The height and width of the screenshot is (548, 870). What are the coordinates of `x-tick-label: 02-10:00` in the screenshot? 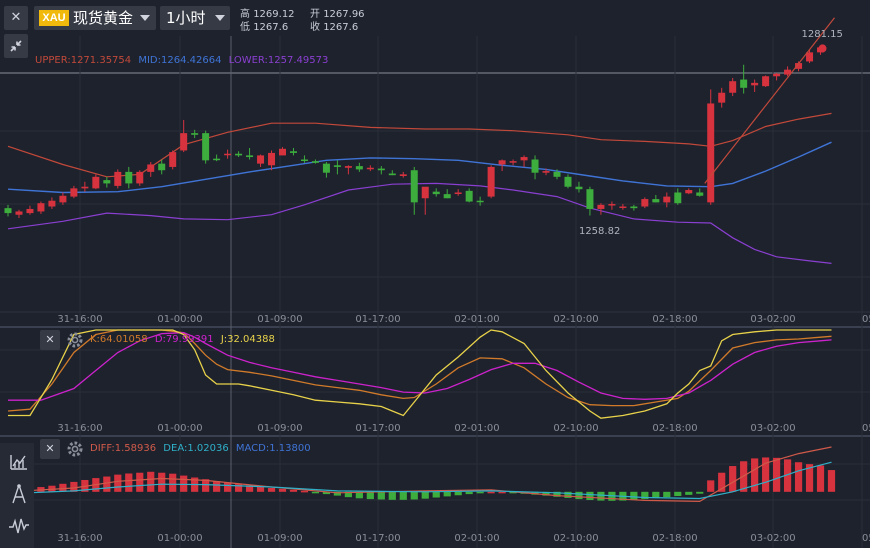 It's located at (575, 538).